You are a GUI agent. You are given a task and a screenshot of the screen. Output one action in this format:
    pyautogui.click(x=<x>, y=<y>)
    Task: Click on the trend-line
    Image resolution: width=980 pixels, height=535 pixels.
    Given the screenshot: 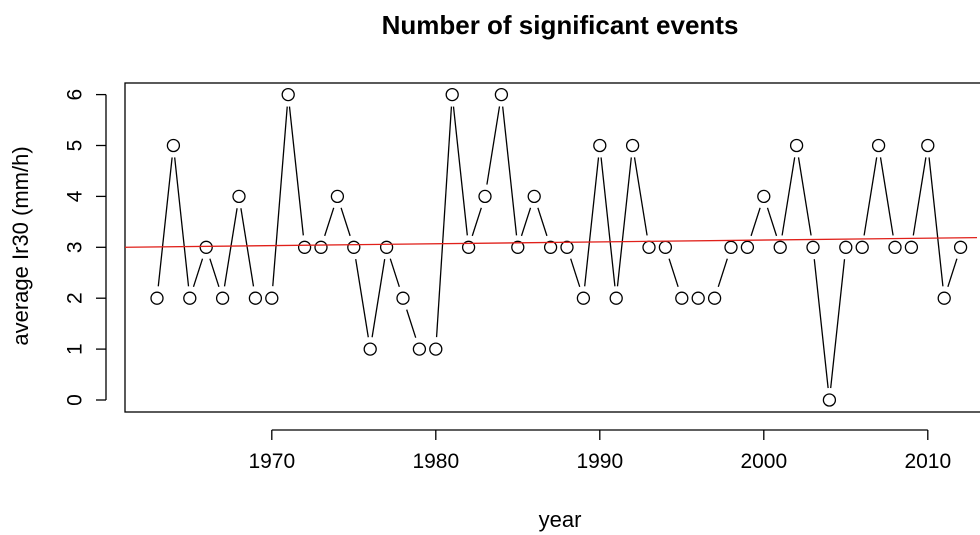 What is the action you would take?
    pyautogui.click(x=551, y=242)
    